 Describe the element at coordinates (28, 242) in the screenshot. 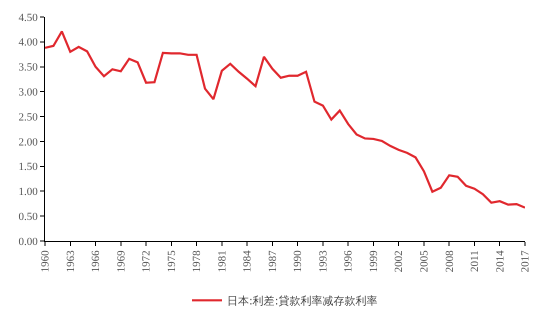

I see `y-tick-label: 0.00` at that location.